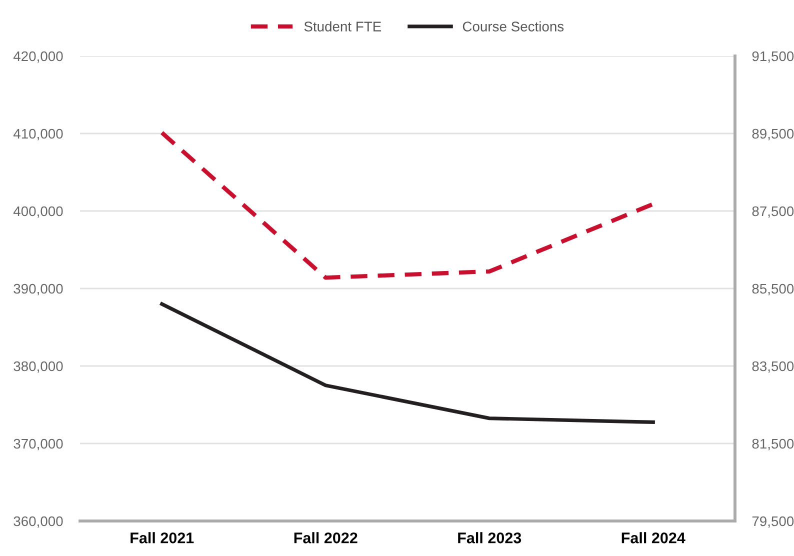 The image size is (794, 556). What do you see at coordinates (38, 290) in the screenshot?
I see `y-tick-label: 390,000` at bounding box center [38, 290].